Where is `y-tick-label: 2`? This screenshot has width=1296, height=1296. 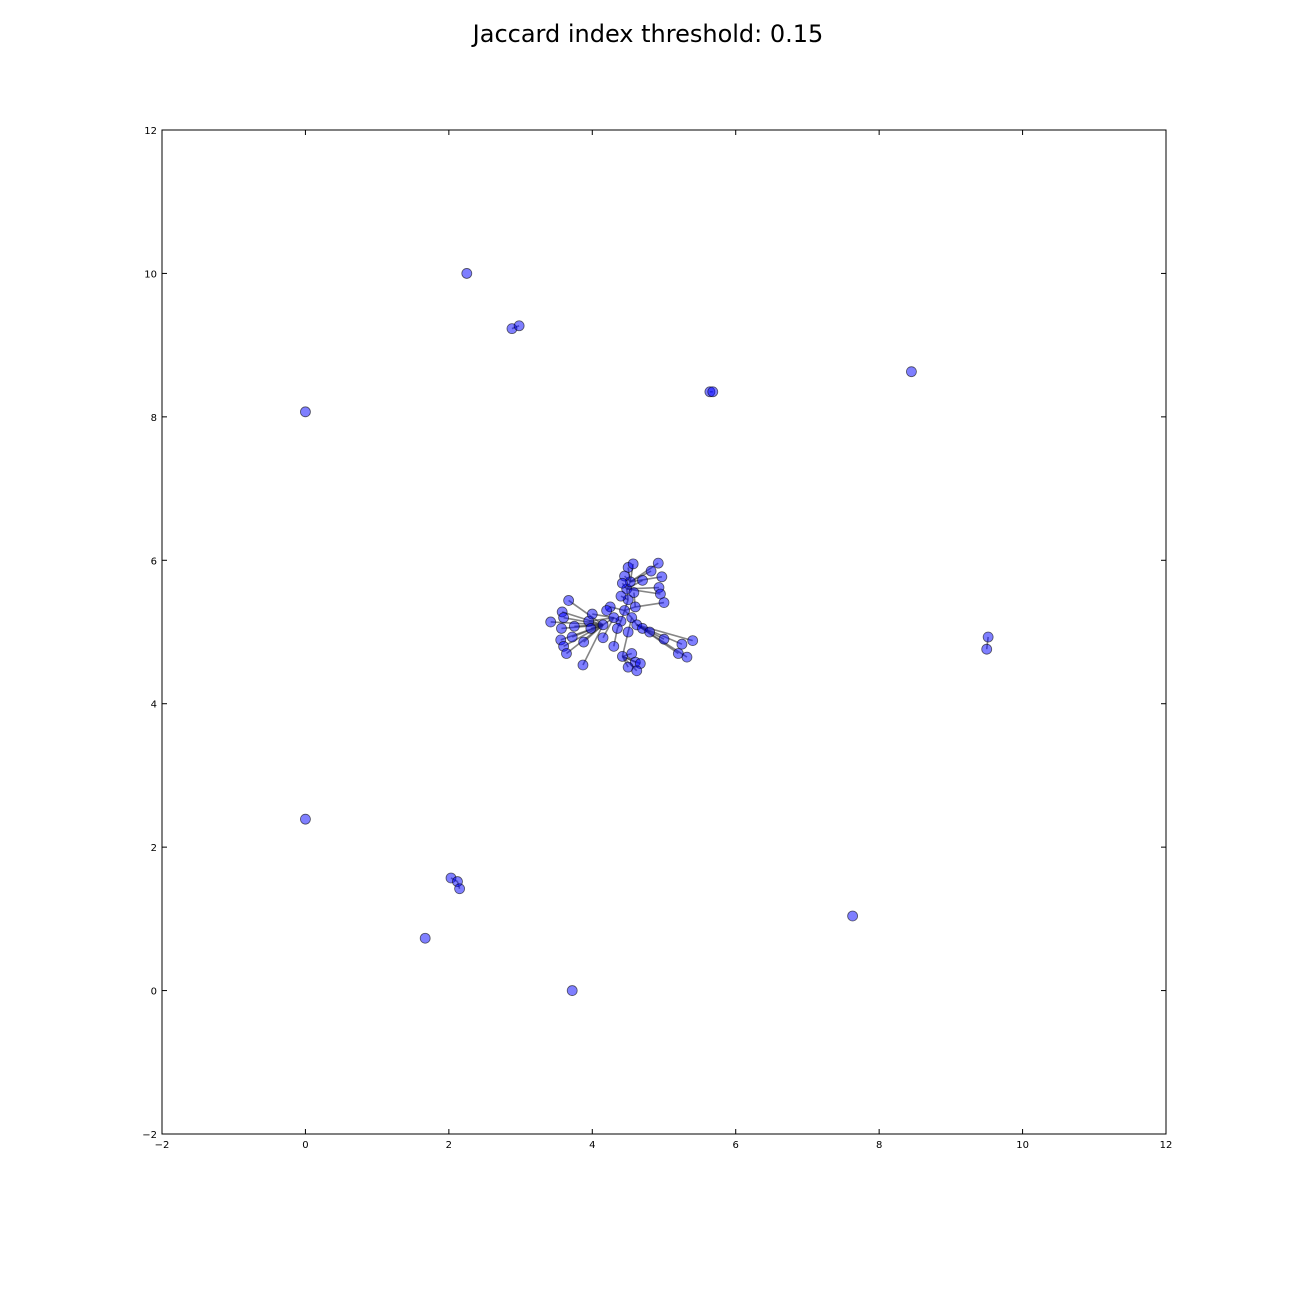
y-tick-label: 2 is located at coordinates (154, 848).